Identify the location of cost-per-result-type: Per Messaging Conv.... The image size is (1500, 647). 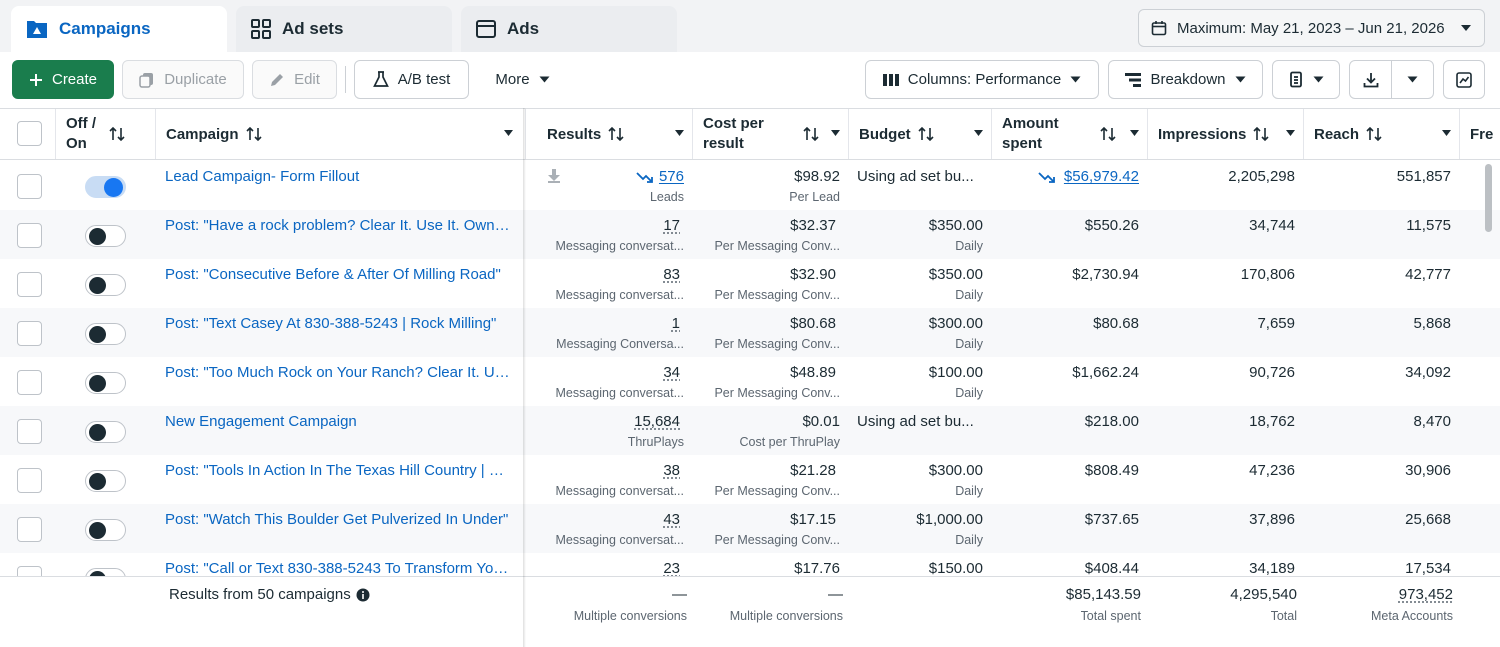
(777, 246).